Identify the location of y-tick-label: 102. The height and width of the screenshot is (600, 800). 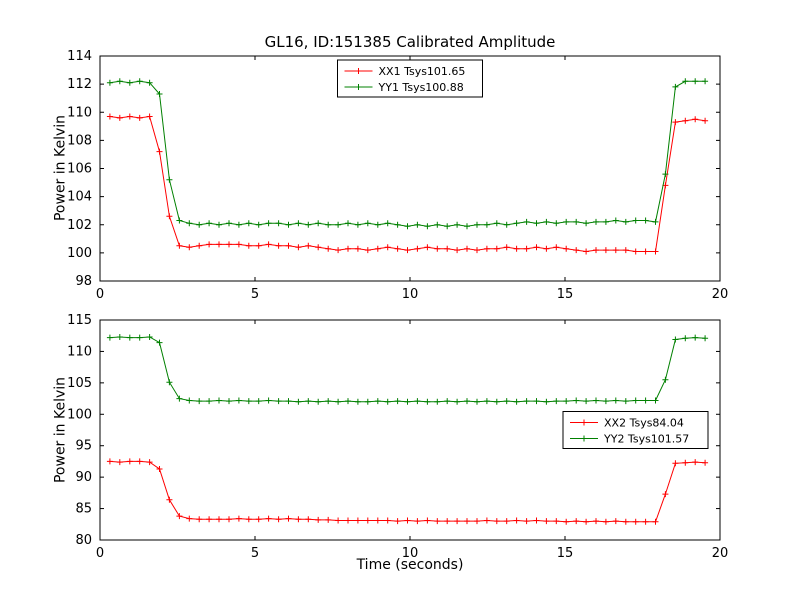
(79, 225).